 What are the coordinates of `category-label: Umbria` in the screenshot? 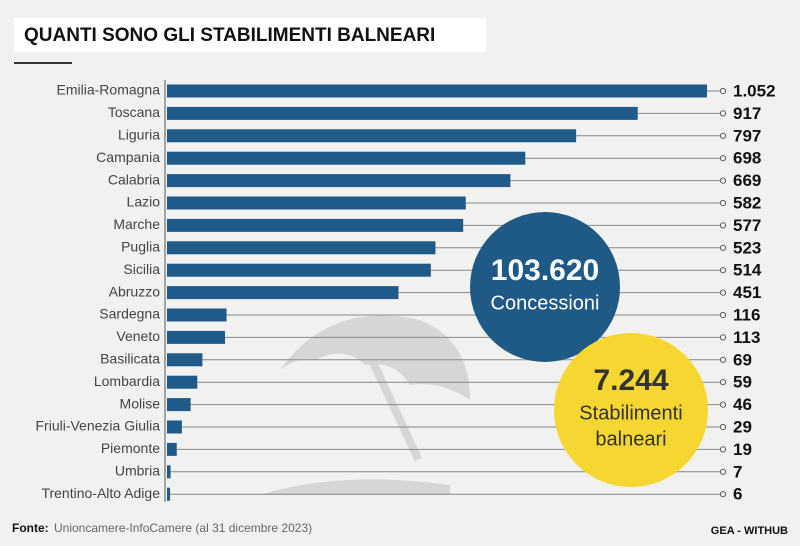 It's located at (137, 471).